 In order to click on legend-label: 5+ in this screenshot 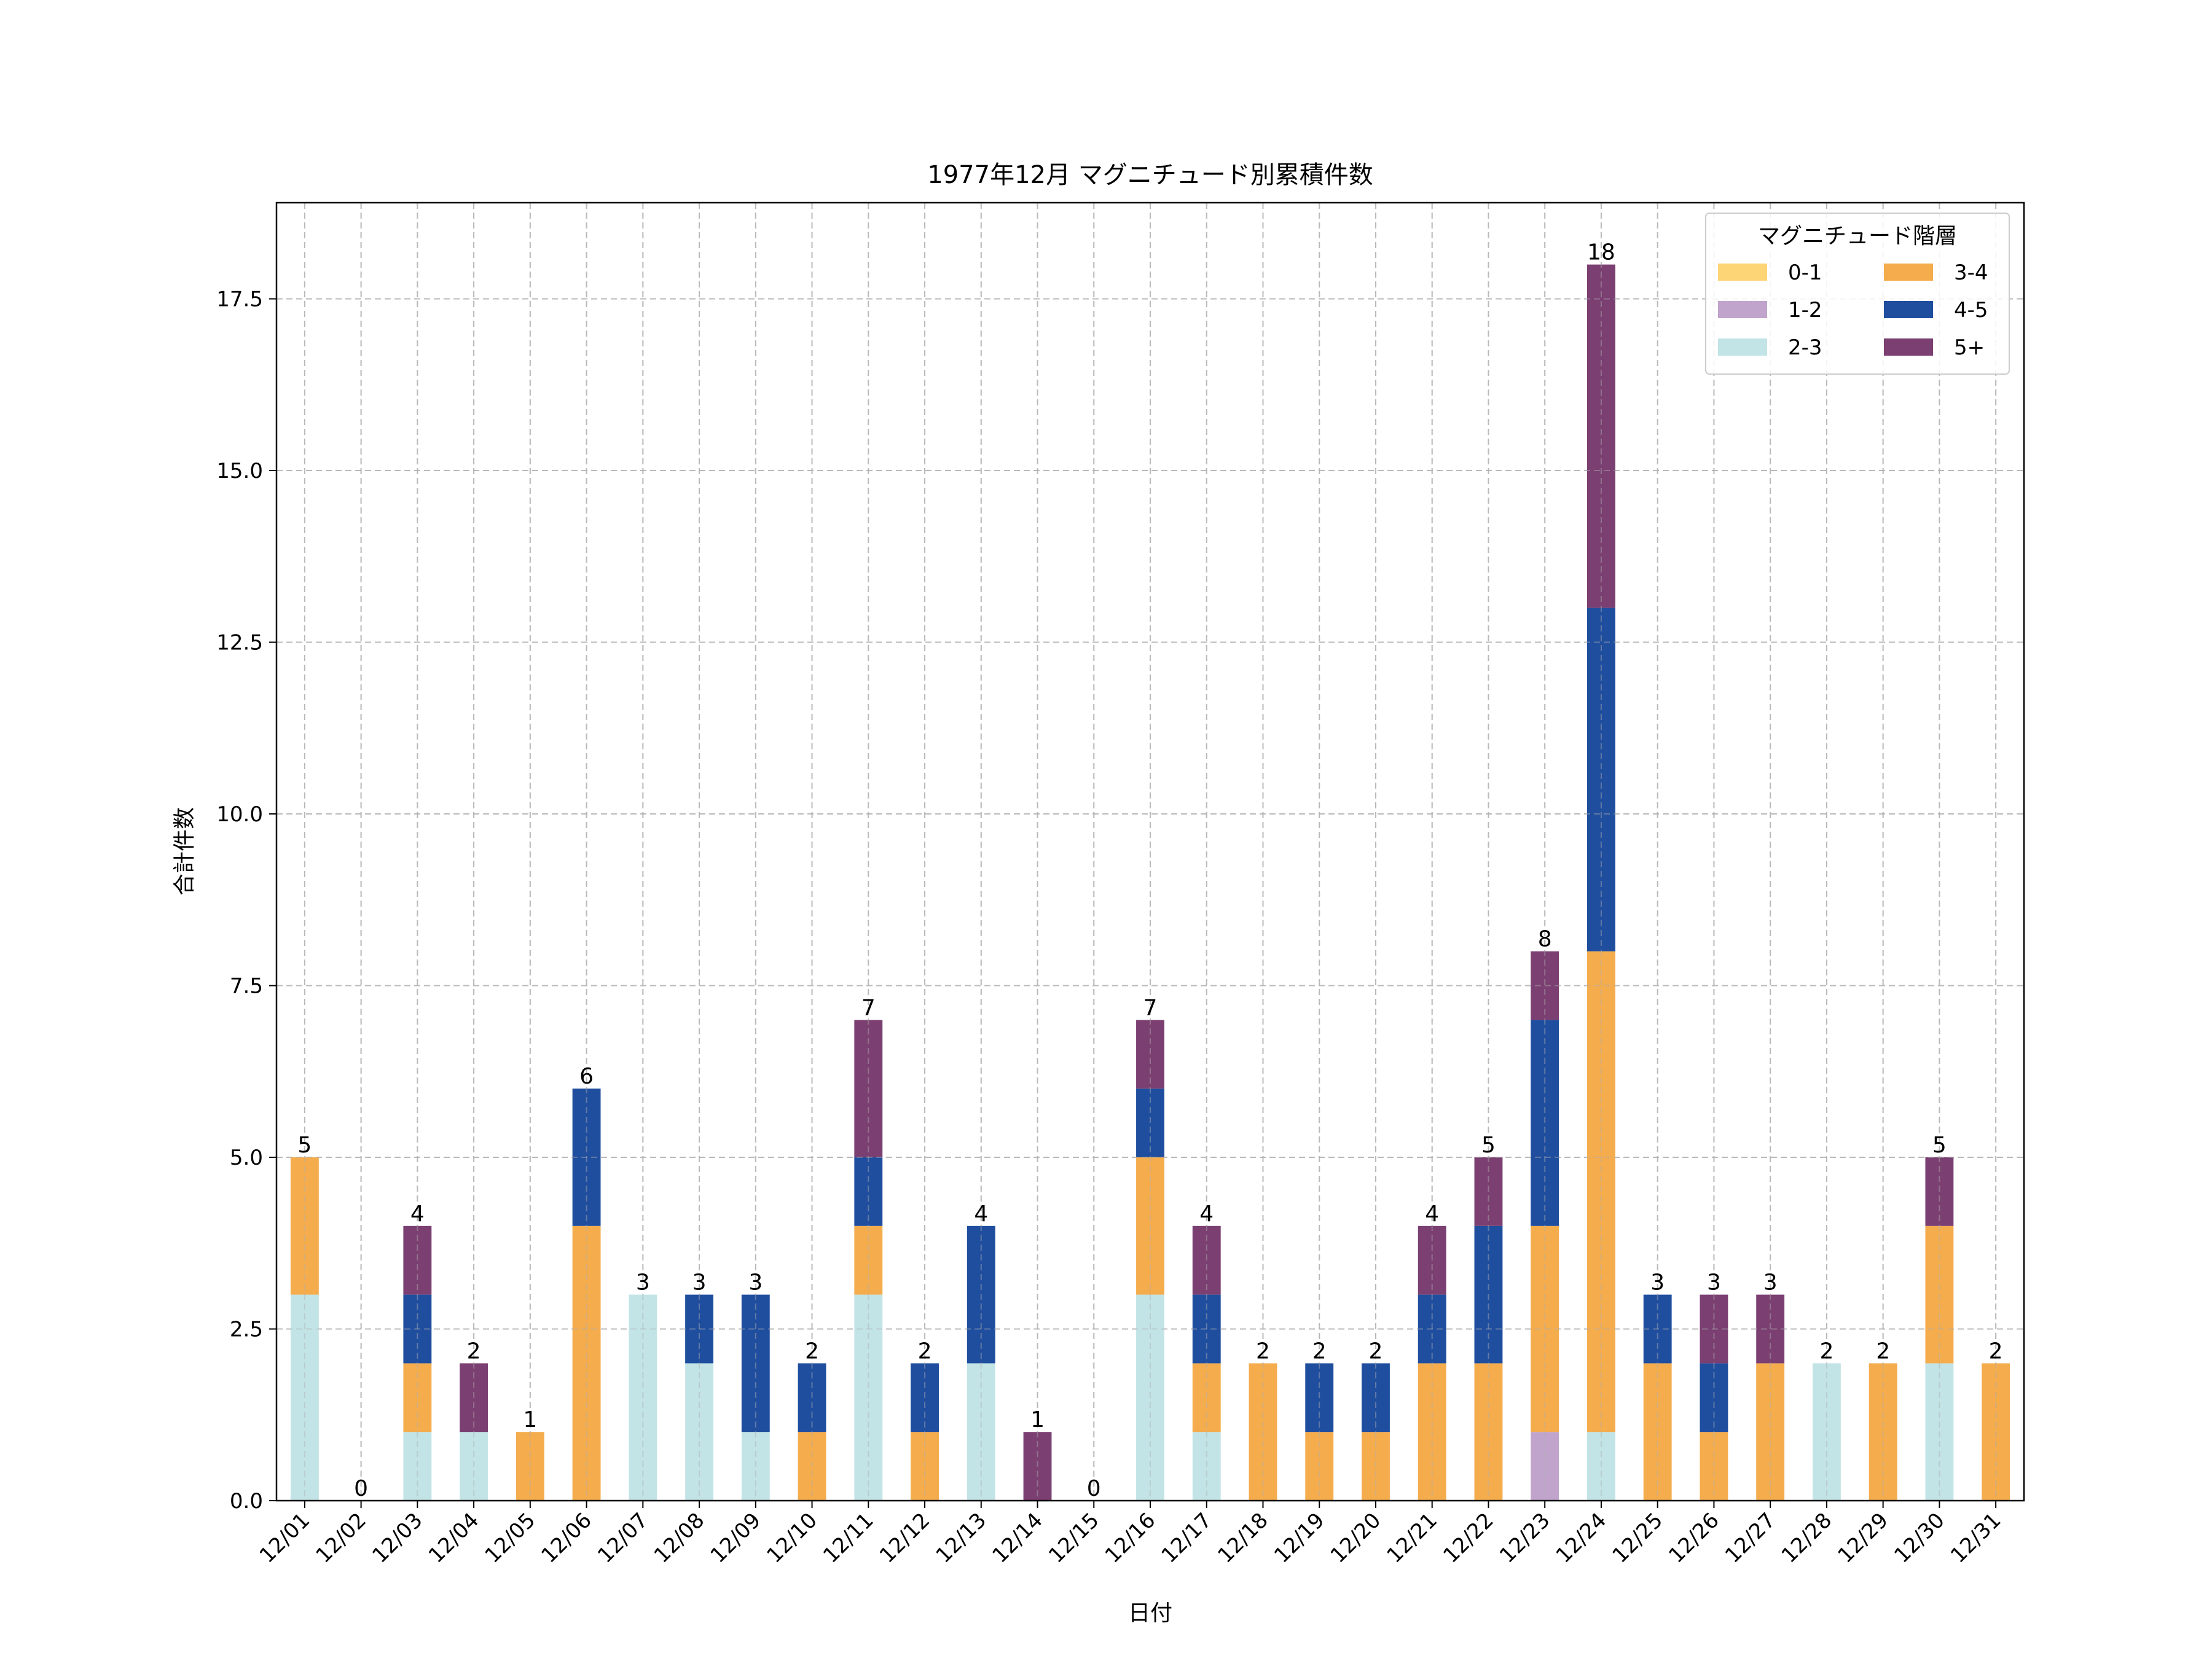, I will do `click(1969, 347)`.